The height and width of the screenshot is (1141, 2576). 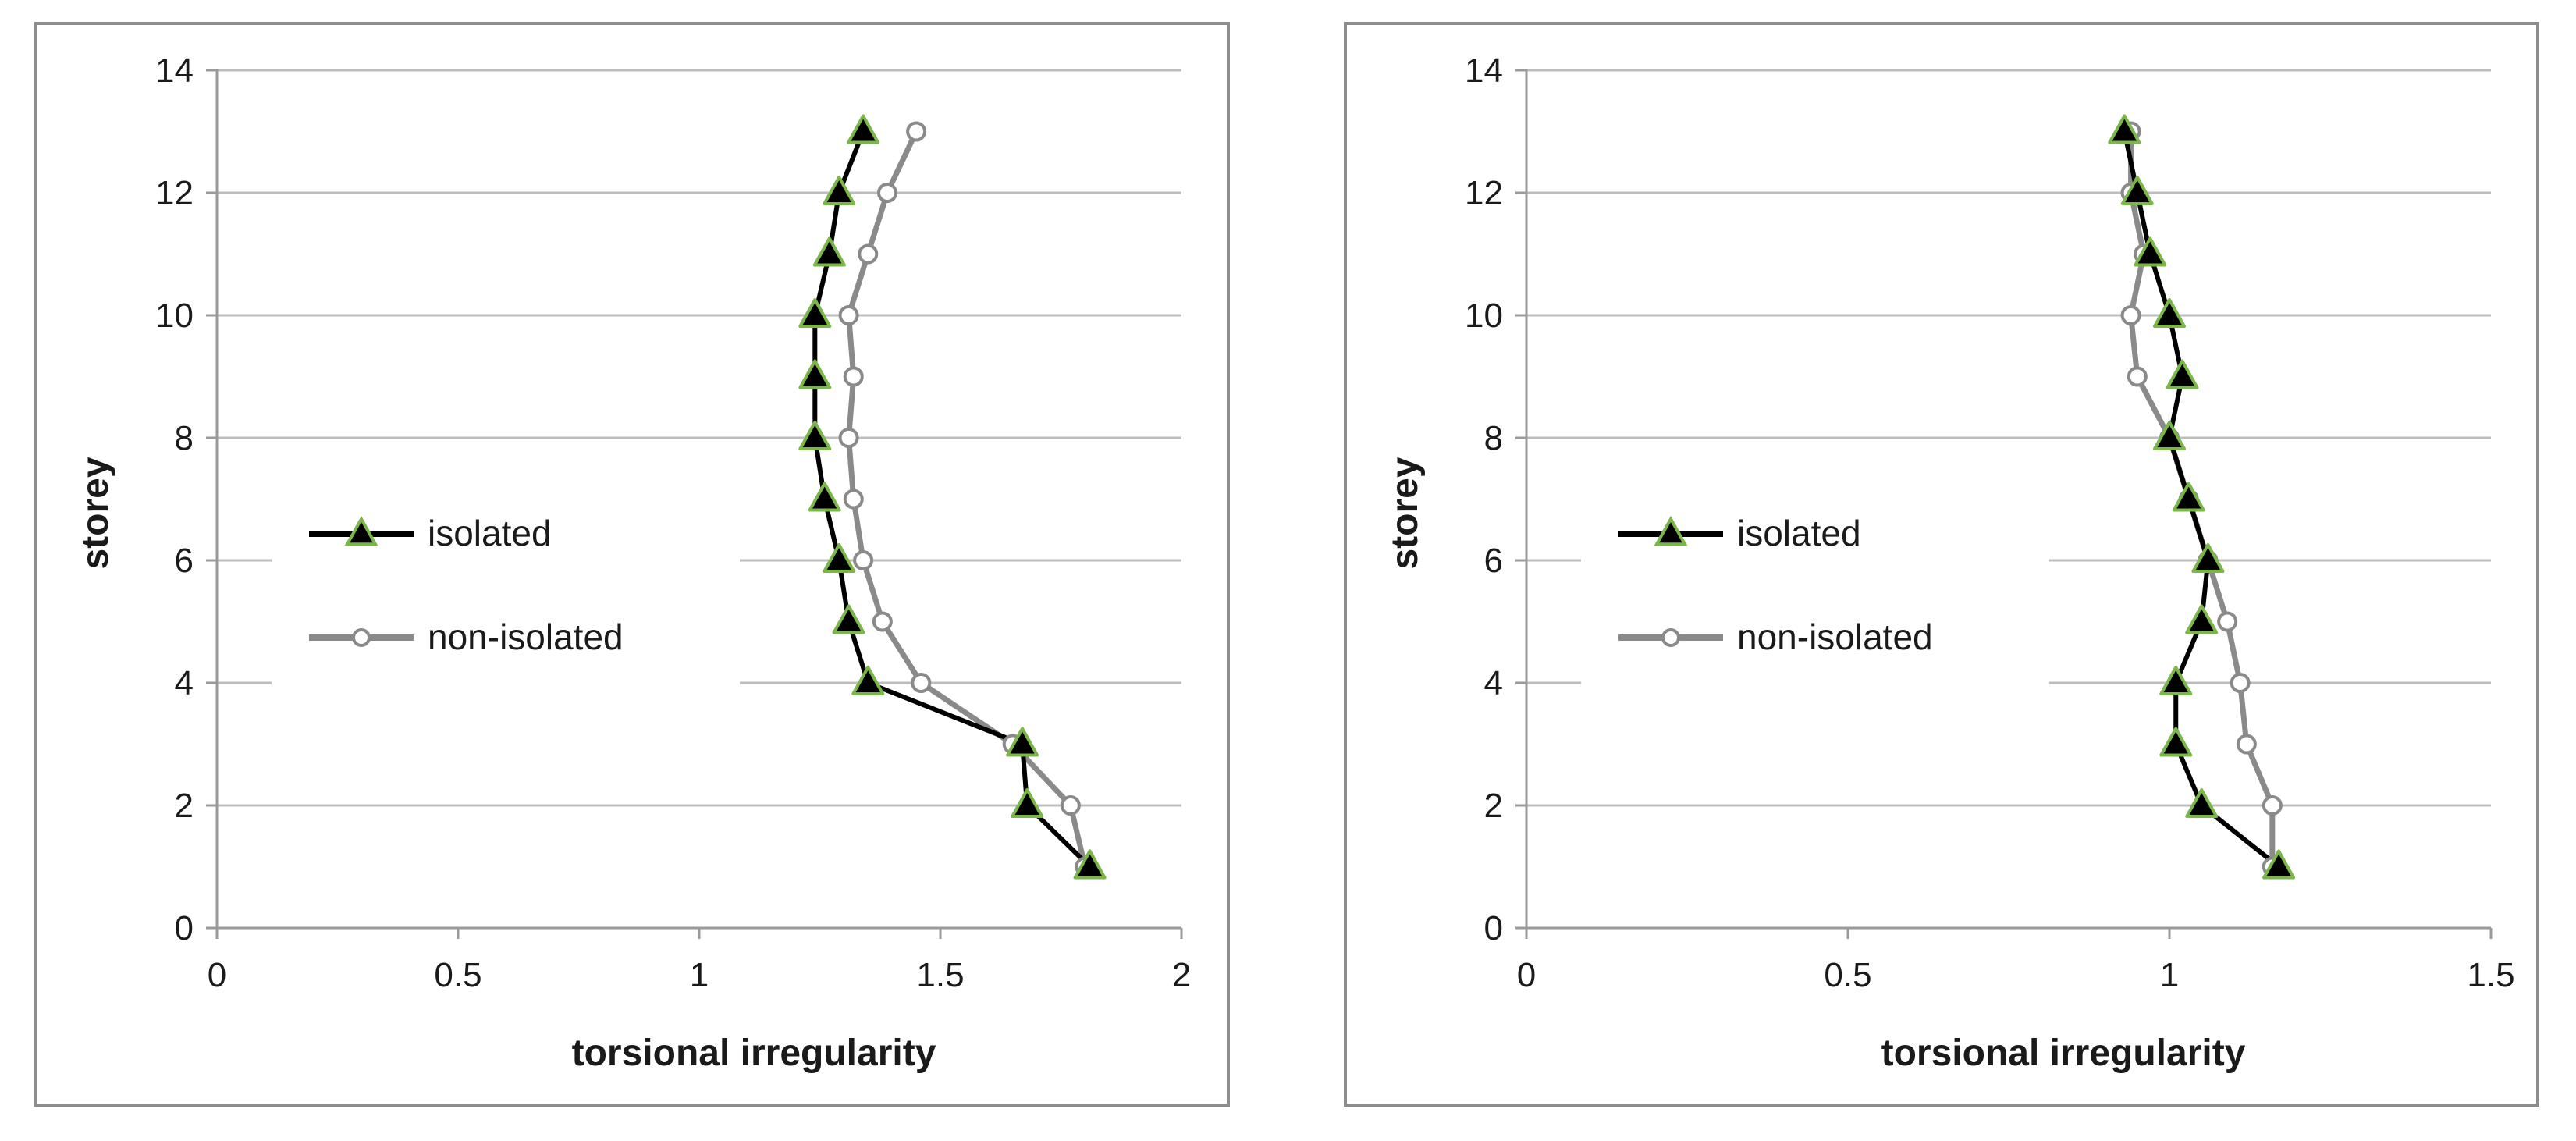 What do you see at coordinates (967, 499) in the screenshot?
I see `series-line-non-isolated` at bounding box center [967, 499].